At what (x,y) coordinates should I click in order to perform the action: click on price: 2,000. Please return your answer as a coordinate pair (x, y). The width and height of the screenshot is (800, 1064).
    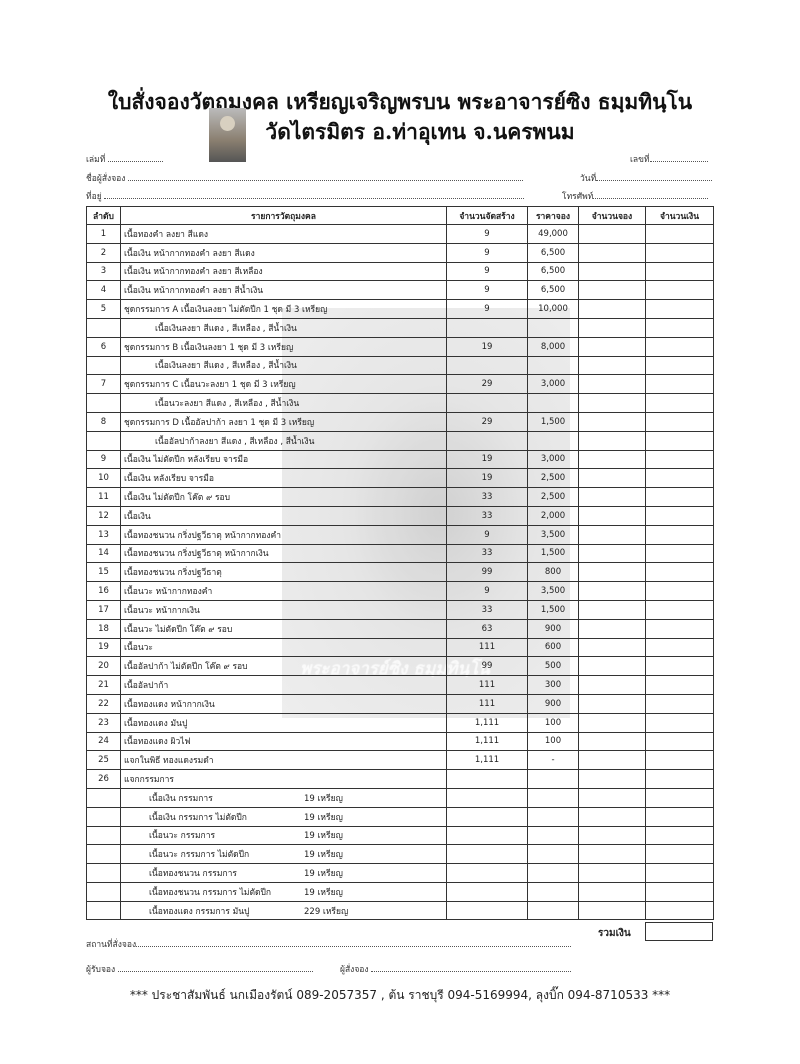
    Looking at the image, I should click on (553, 515).